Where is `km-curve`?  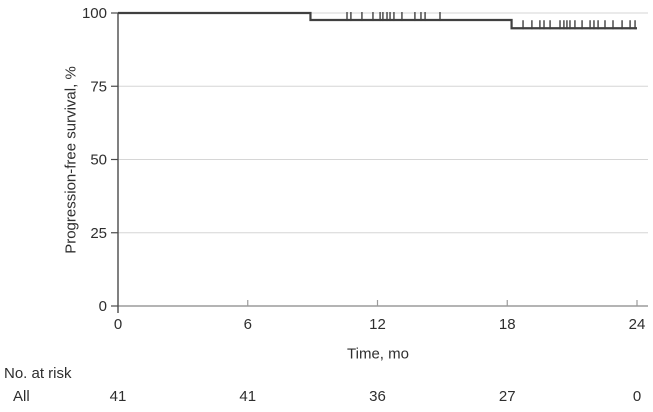 km-curve is located at coordinates (377, 20).